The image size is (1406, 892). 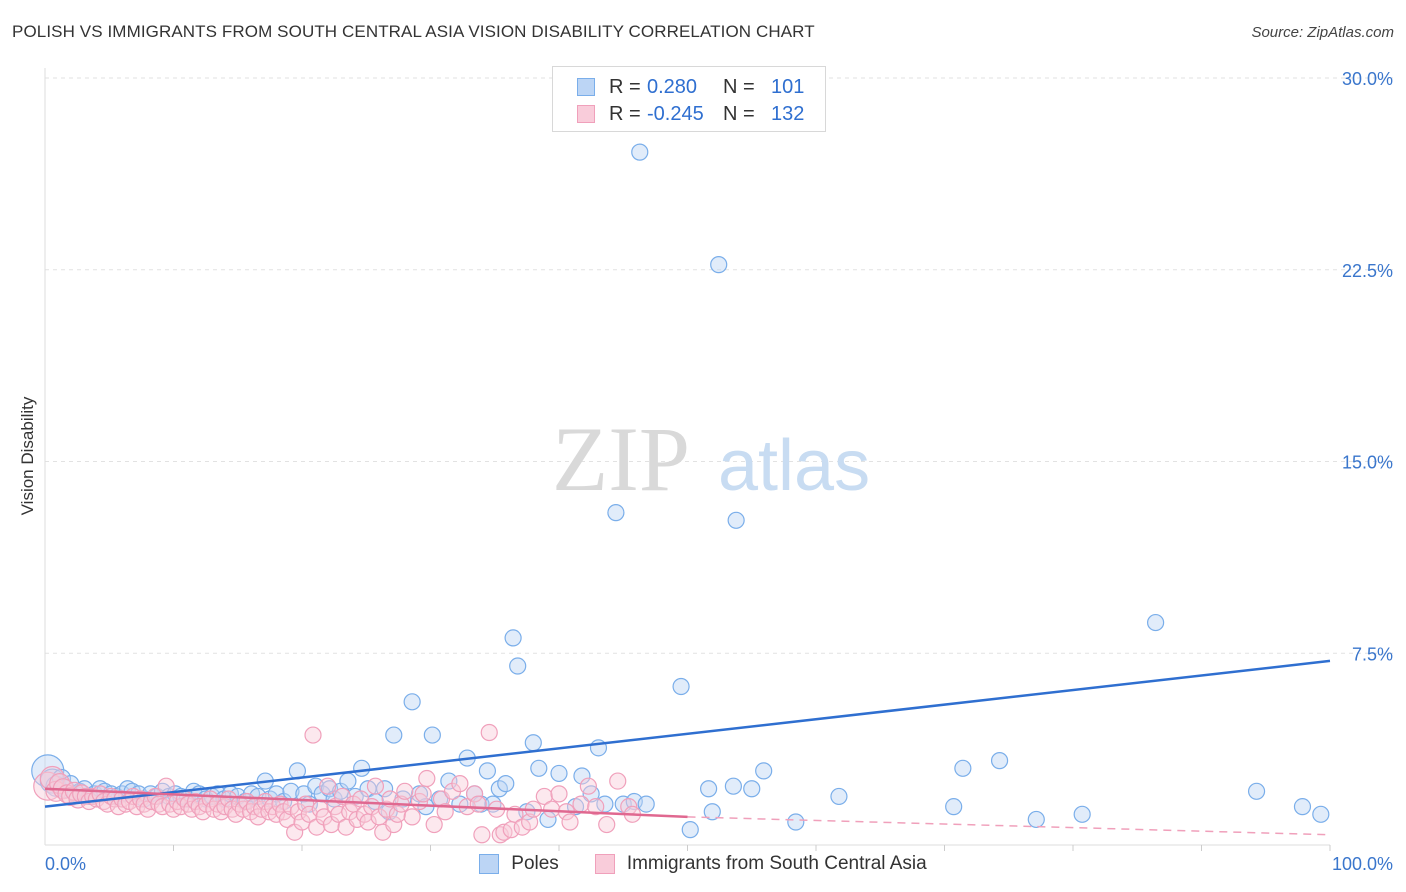 What do you see at coordinates (621, 459) in the screenshot?
I see `watermark-zip: ZIP` at bounding box center [621, 459].